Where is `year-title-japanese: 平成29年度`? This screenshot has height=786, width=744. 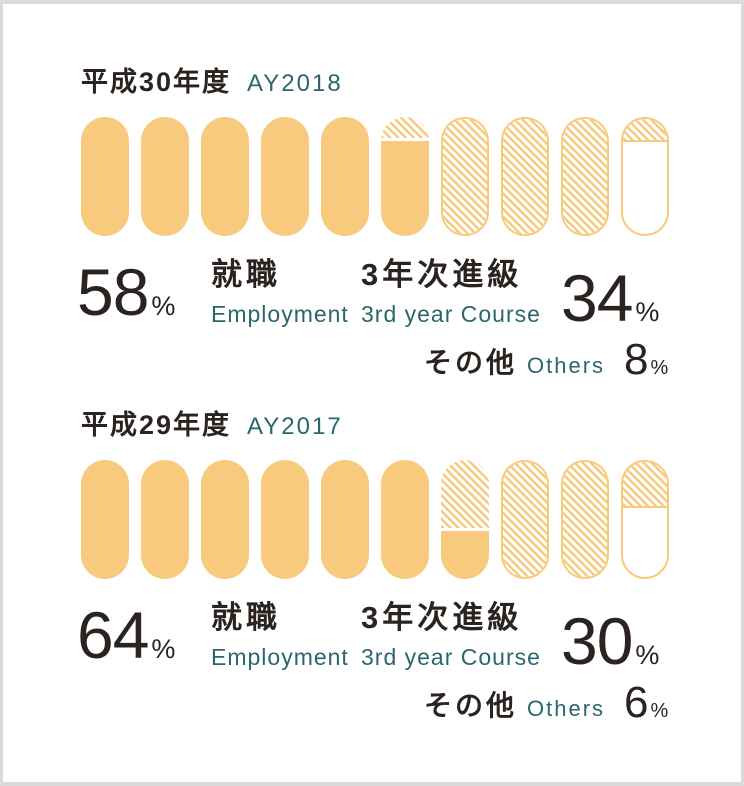
year-title-japanese: 平成29年度 is located at coordinates (156, 425).